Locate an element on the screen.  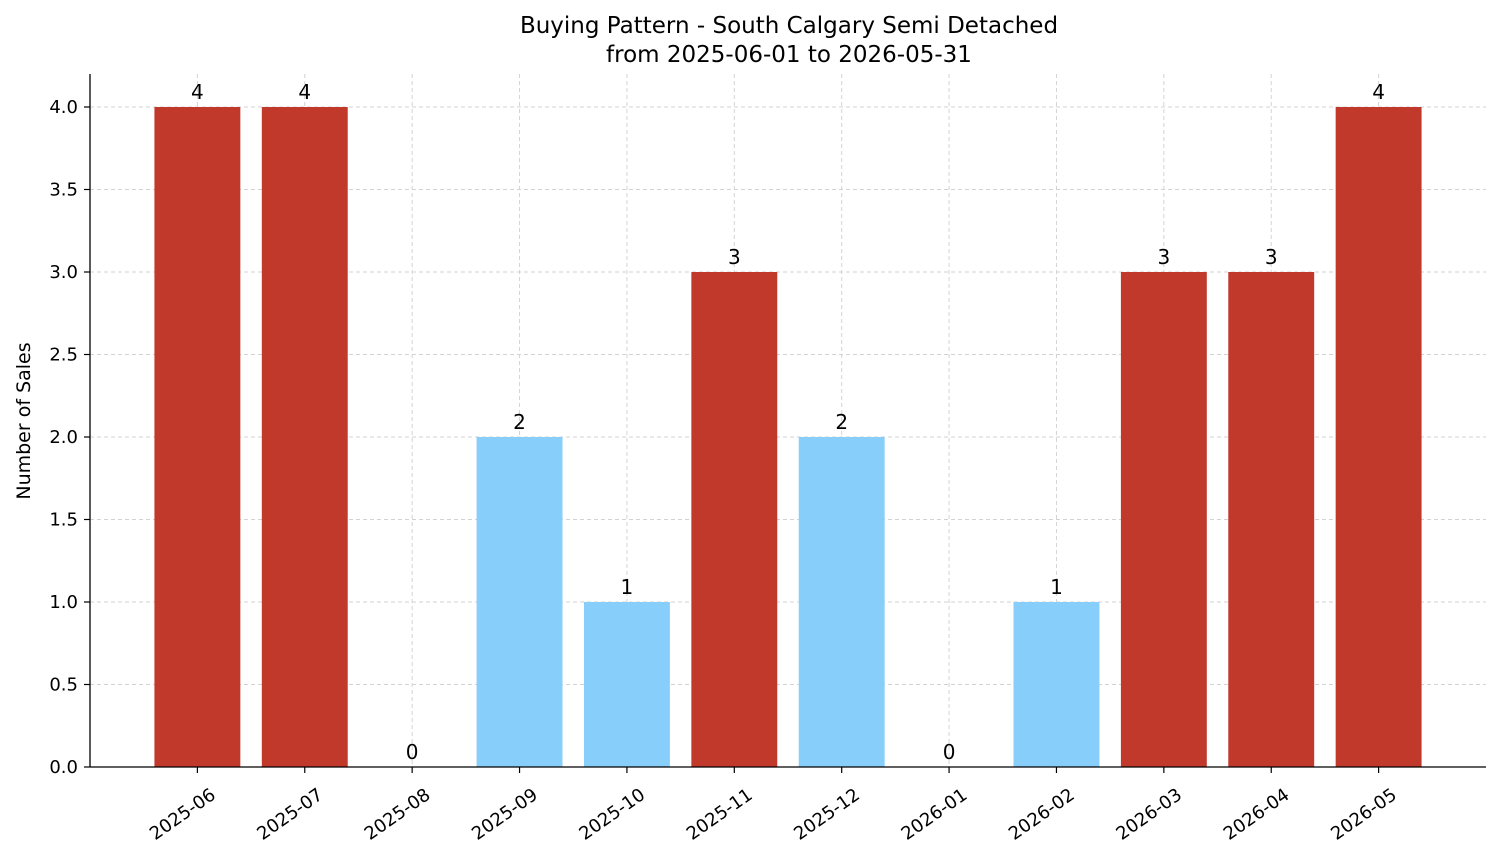
data-label-2025-08: 0 is located at coordinates (412, 752).